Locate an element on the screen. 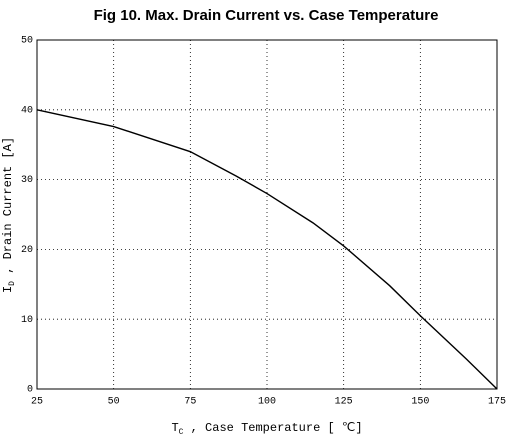 This screenshot has width=532, height=445. y-axis-label: ID , Drain Current [A] is located at coordinates (9, 215).